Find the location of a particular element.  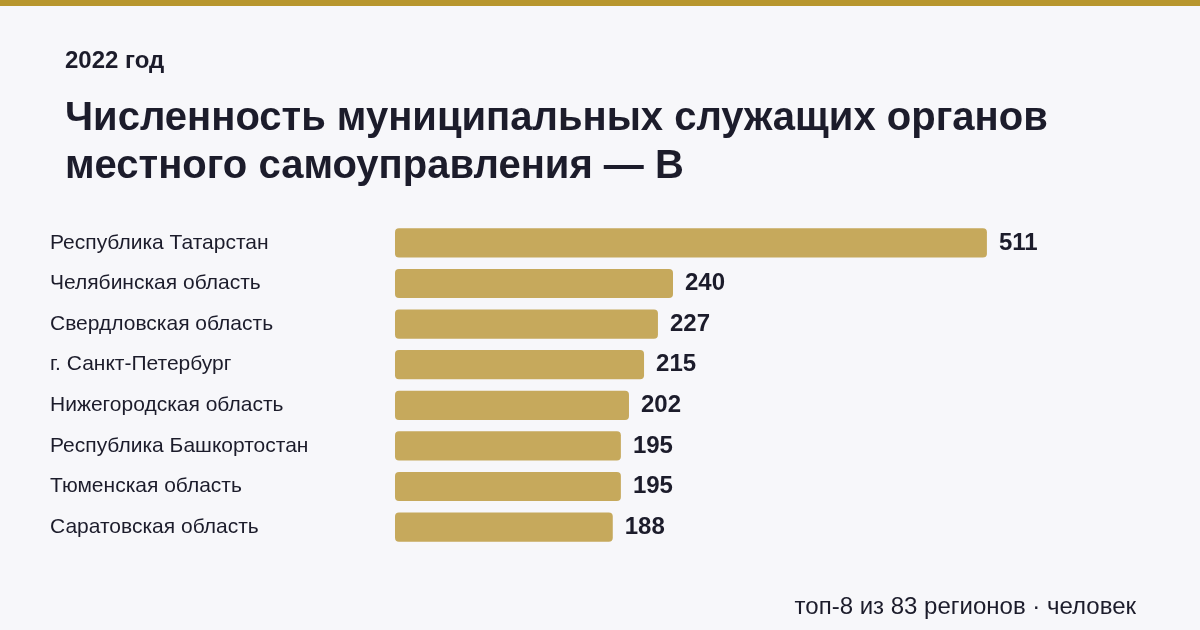

y-tick-label: г. Санкт-Петербург is located at coordinates (141, 363).